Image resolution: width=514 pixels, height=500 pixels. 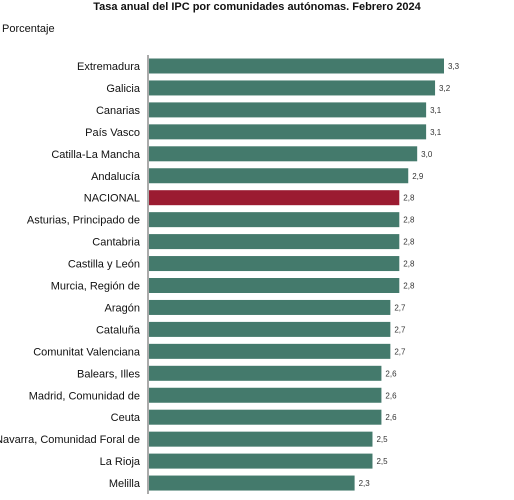 What do you see at coordinates (116, 243) in the screenshot?
I see `category-label: Cantabria` at bounding box center [116, 243].